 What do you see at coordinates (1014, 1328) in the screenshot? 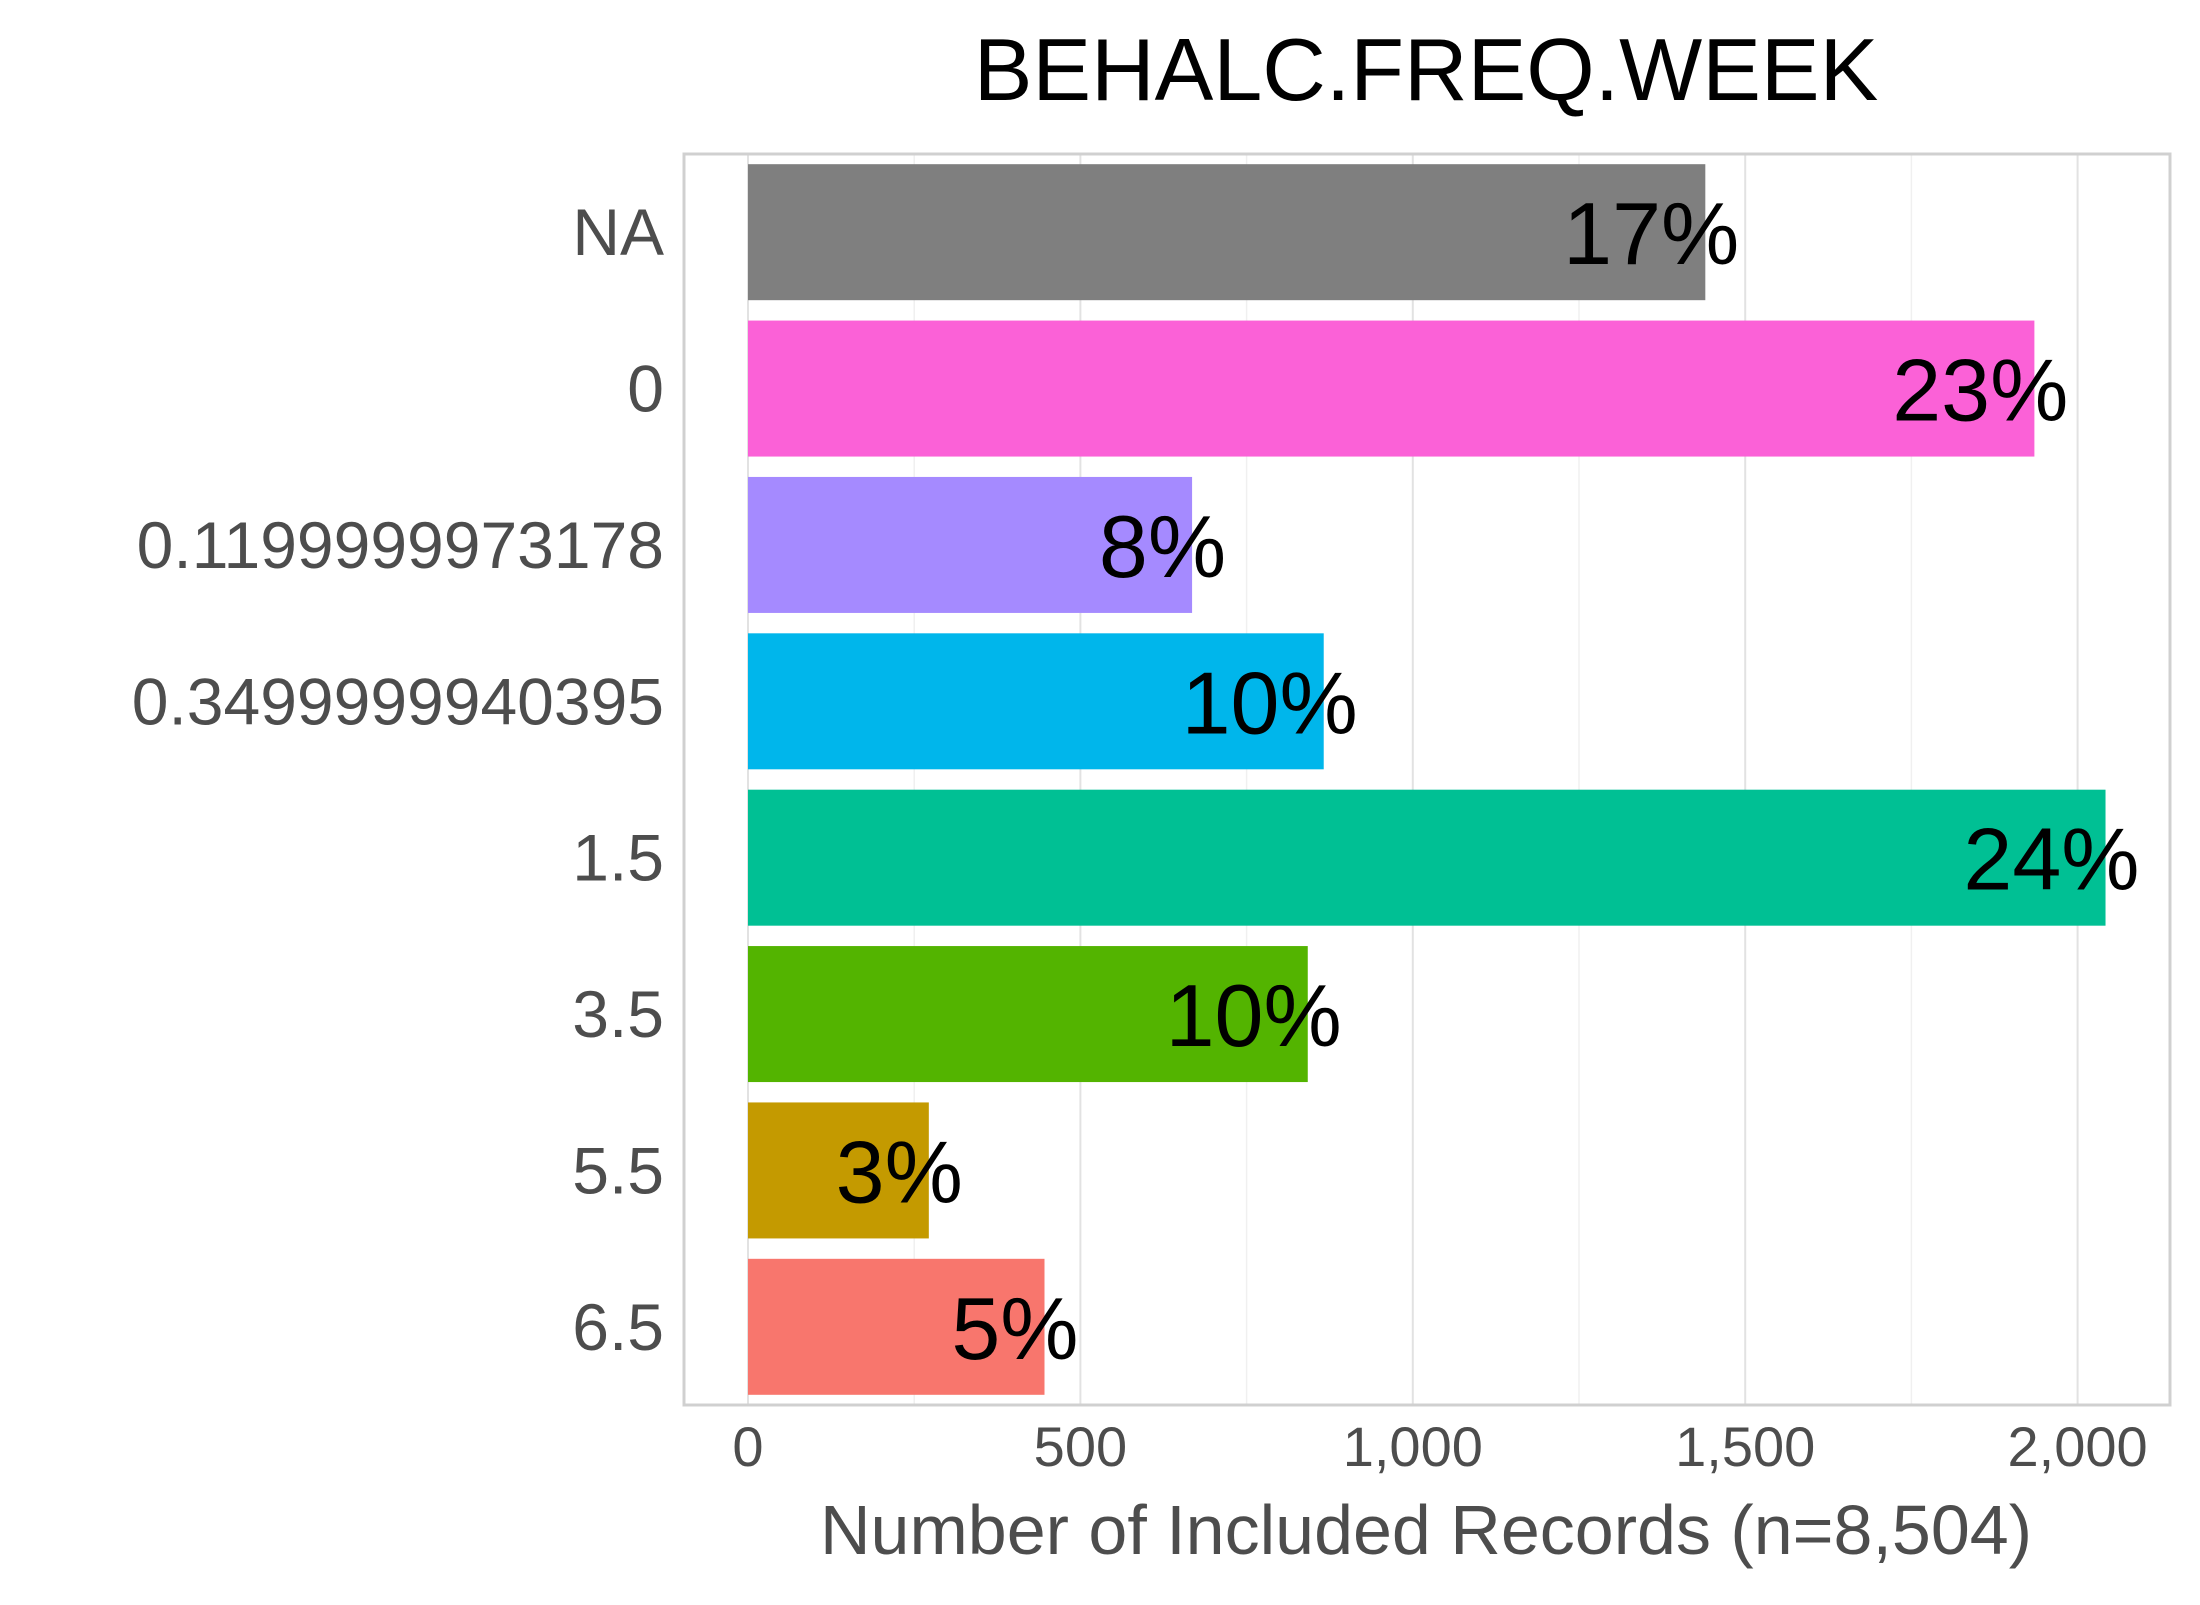
I see `bar-value-label: 5%` at bounding box center [1014, 1328].